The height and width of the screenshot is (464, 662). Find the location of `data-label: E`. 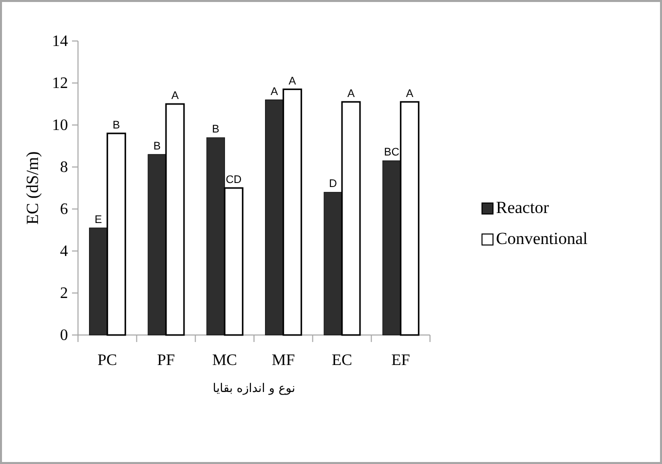

data-label: E is located at coordinates (98, 220).